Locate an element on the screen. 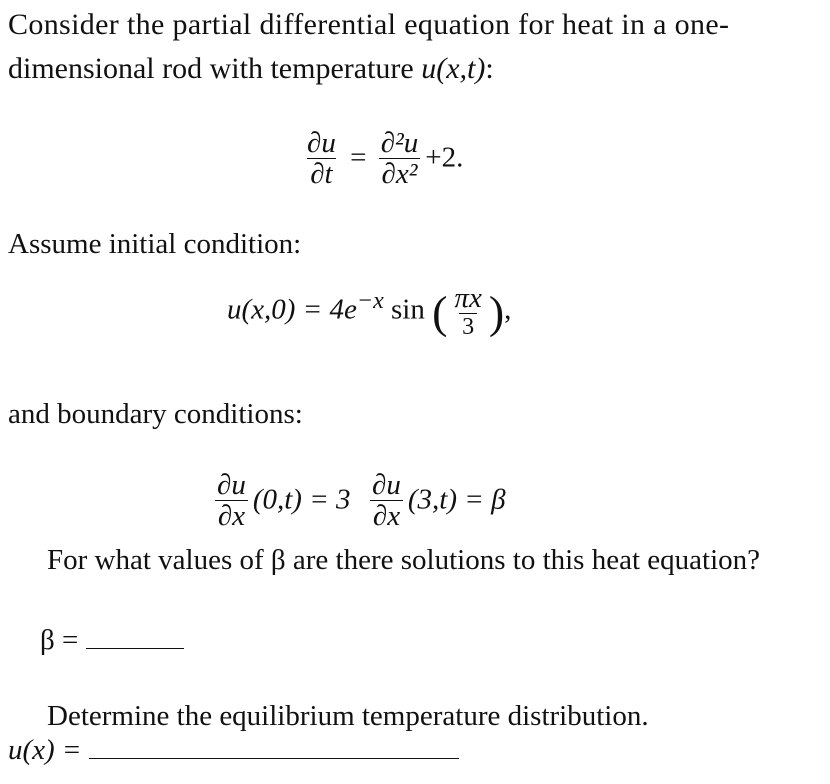 The height and width of the screenshot is (784, 830). beta-label: β = is located at coordinates (59, 640).